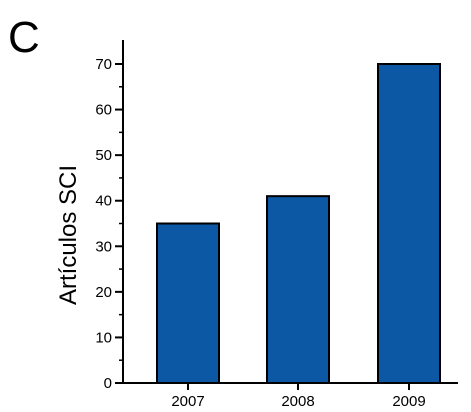 Image resolution: width=471 pixels, height=412 pixels. What do you see at coordinates (68, 235) in the screenshot?
I see `y-axis-title: Artículos SCI` at bounding box center [68, 235].